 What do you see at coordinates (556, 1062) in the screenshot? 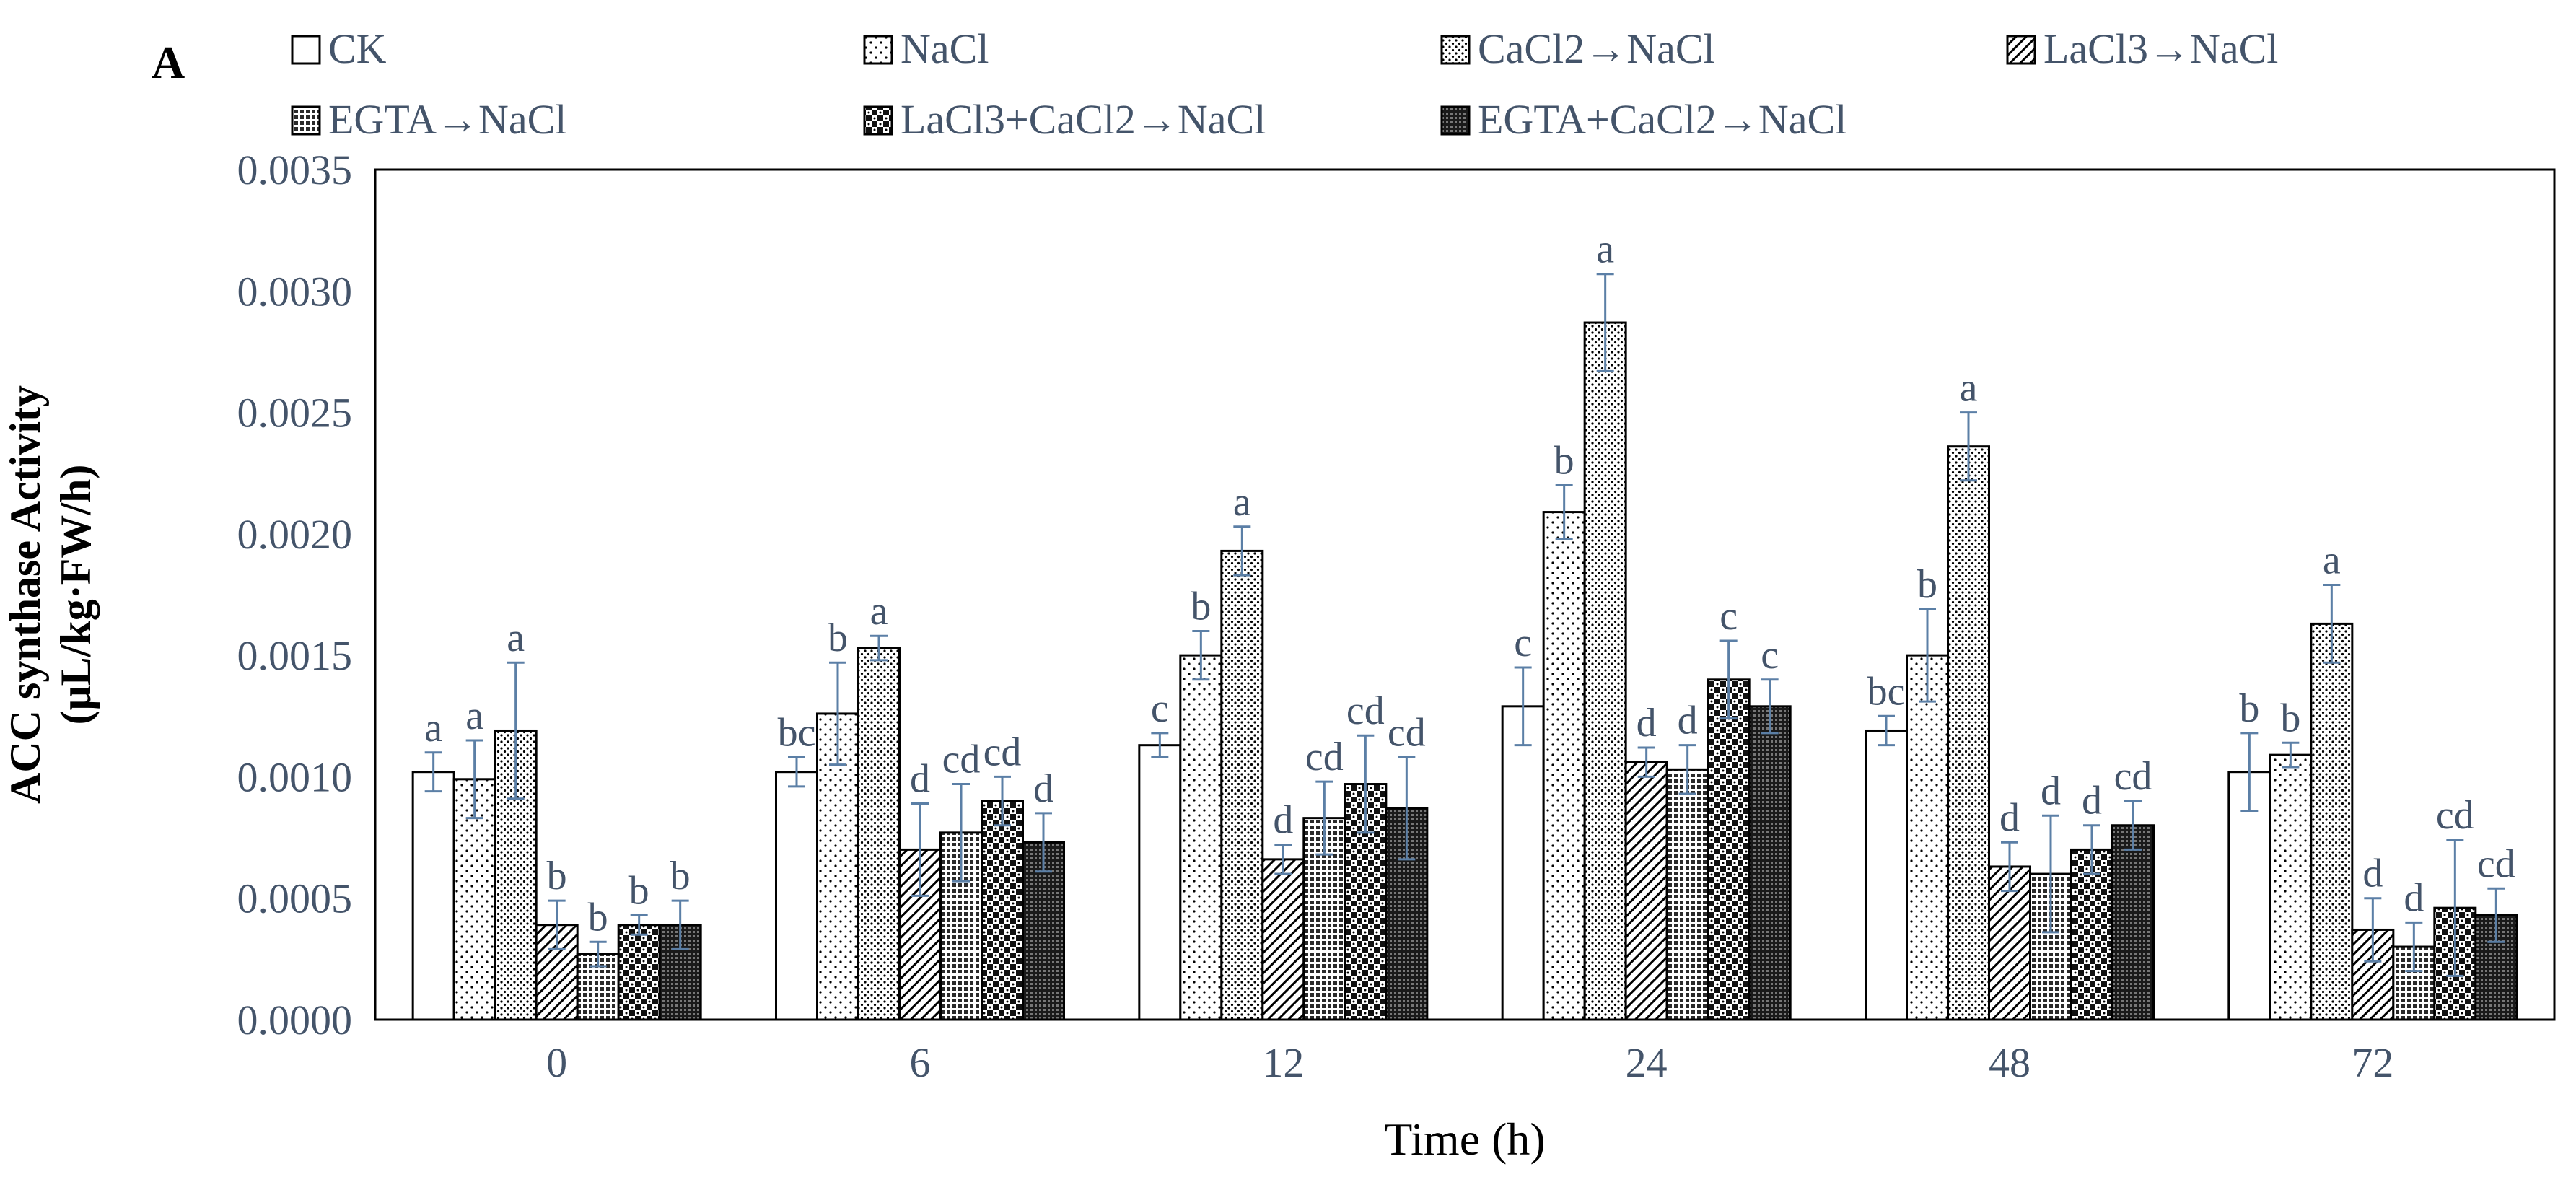
I see `x-tick-label: 0` at bounding box center [556, 1062].